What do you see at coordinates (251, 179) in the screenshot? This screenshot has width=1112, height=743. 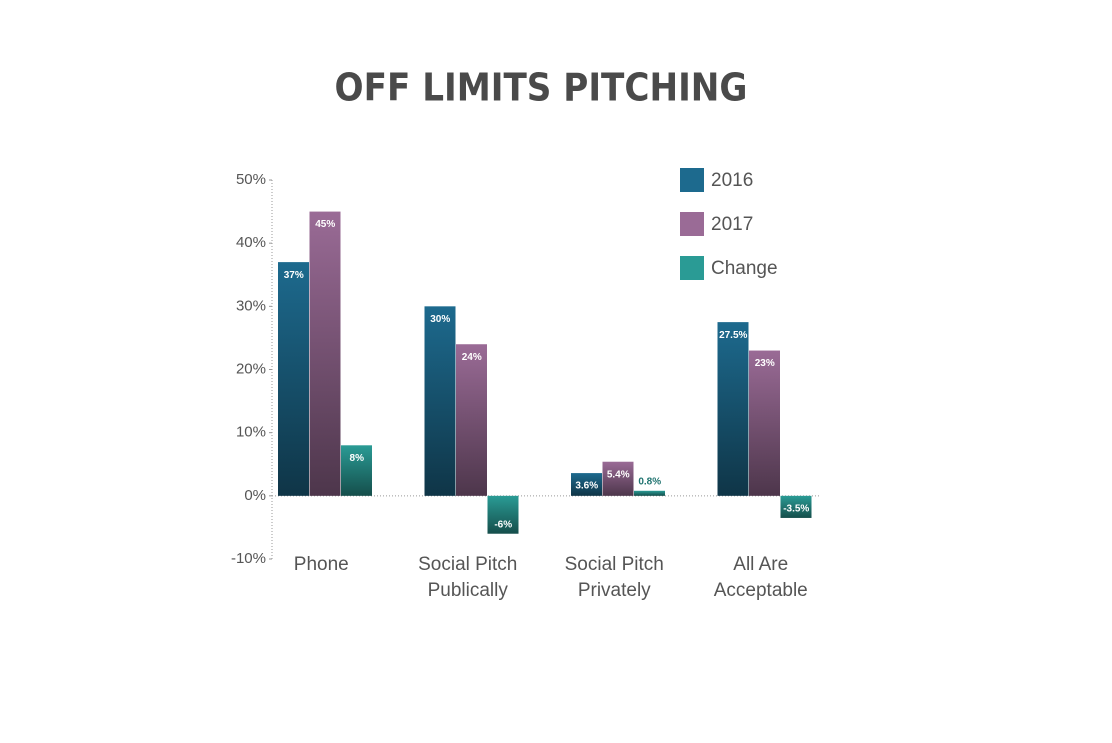 I see `y-tick-label: 50%` at bounding box center [251, 179].